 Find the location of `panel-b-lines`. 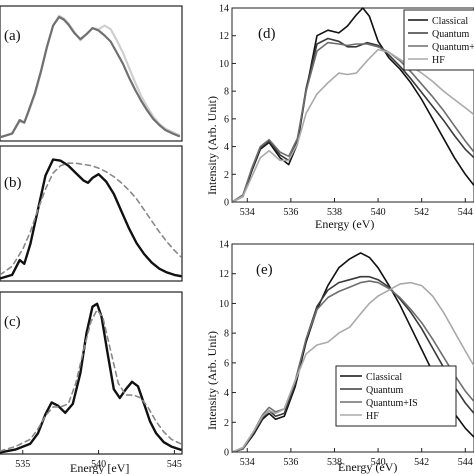

panel-b-lines is located at coordinates (91, 219).